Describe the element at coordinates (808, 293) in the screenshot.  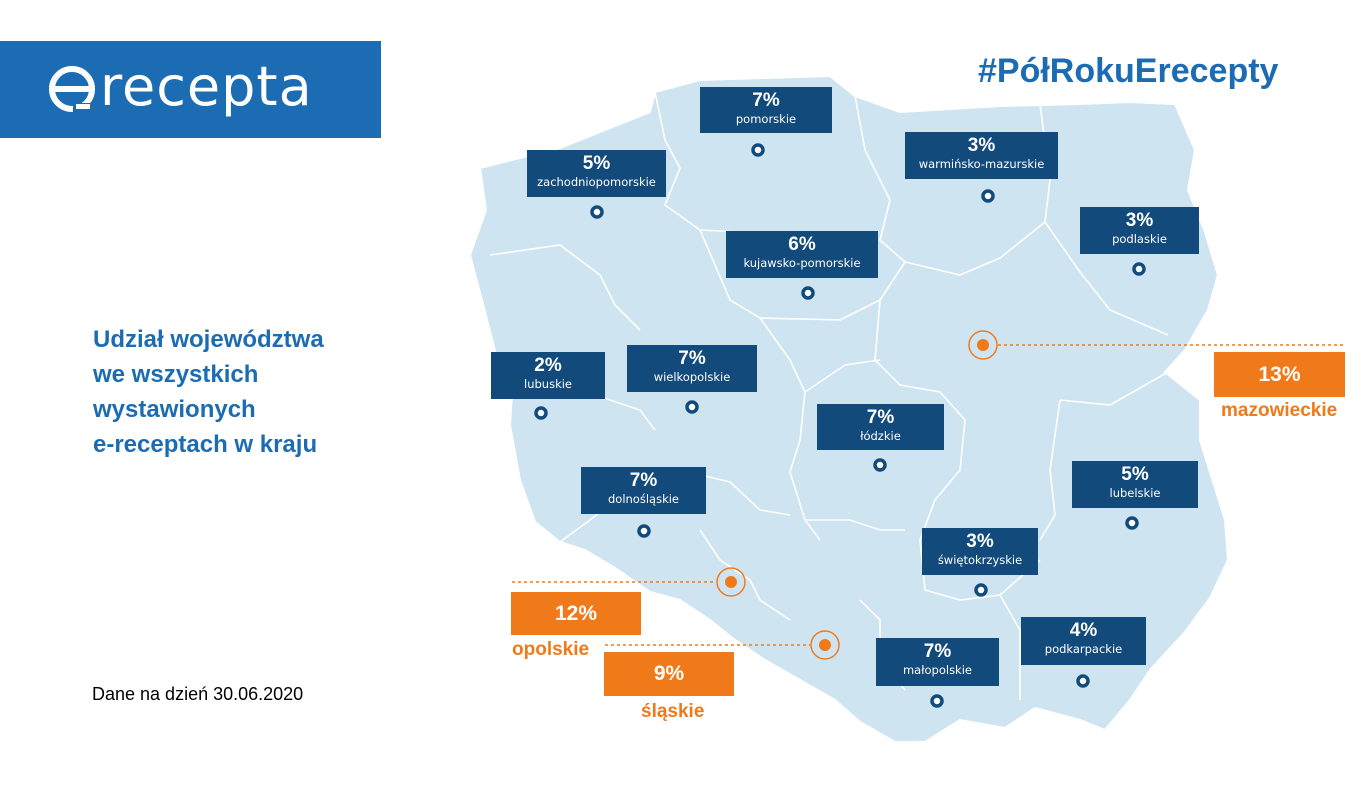
I see `marker-kujawsko-pomorskie` at that location.